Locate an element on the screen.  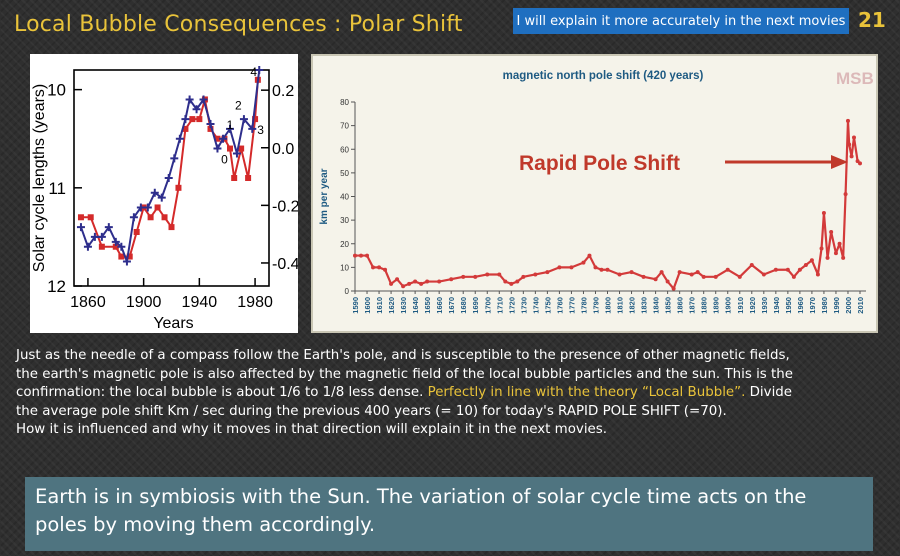
point-annotation: 2 is located at coordinates (238, 105).